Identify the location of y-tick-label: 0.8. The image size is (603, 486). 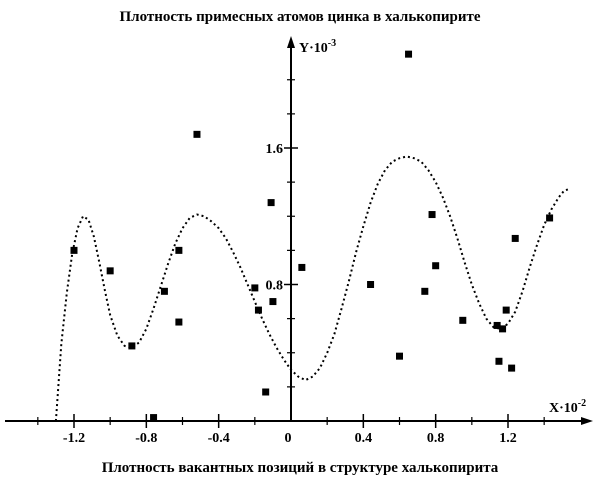
(275, 286).